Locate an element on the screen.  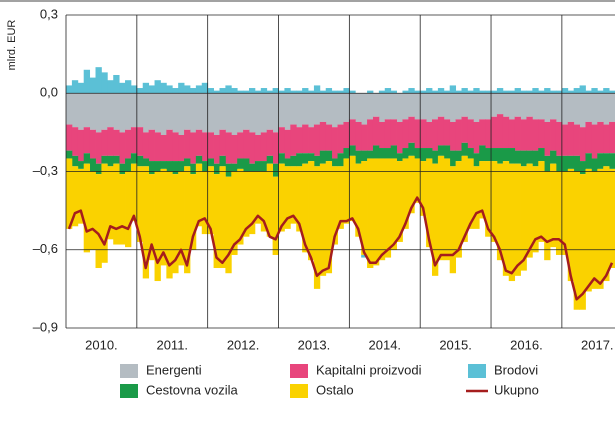
x-tick-label: 2013. is located at coordinates (314, 344).